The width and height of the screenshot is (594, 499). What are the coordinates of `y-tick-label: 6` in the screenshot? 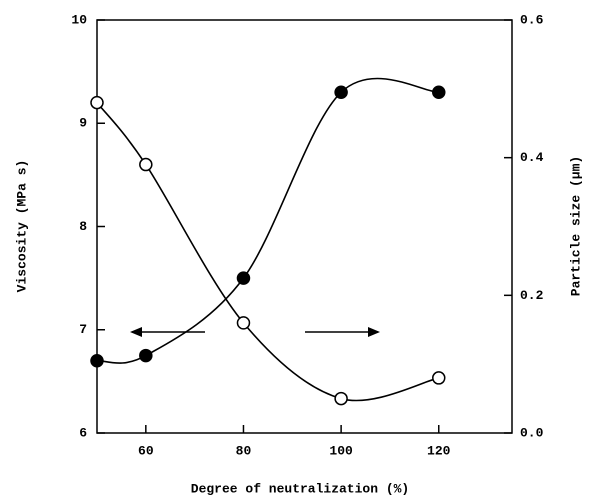 It's located at (83, 432).